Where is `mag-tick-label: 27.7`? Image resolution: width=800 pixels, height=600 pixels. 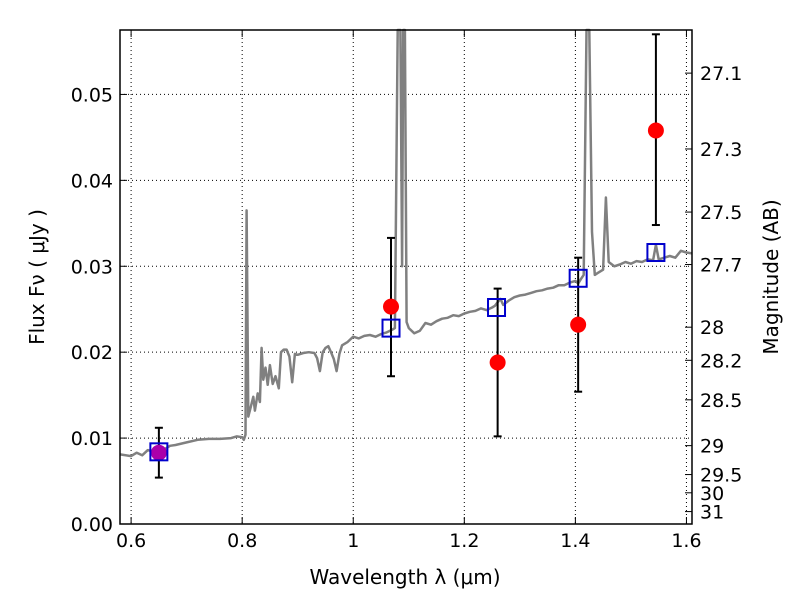 mag-tick-label: 27.7 is located at coordinates (721, 266).